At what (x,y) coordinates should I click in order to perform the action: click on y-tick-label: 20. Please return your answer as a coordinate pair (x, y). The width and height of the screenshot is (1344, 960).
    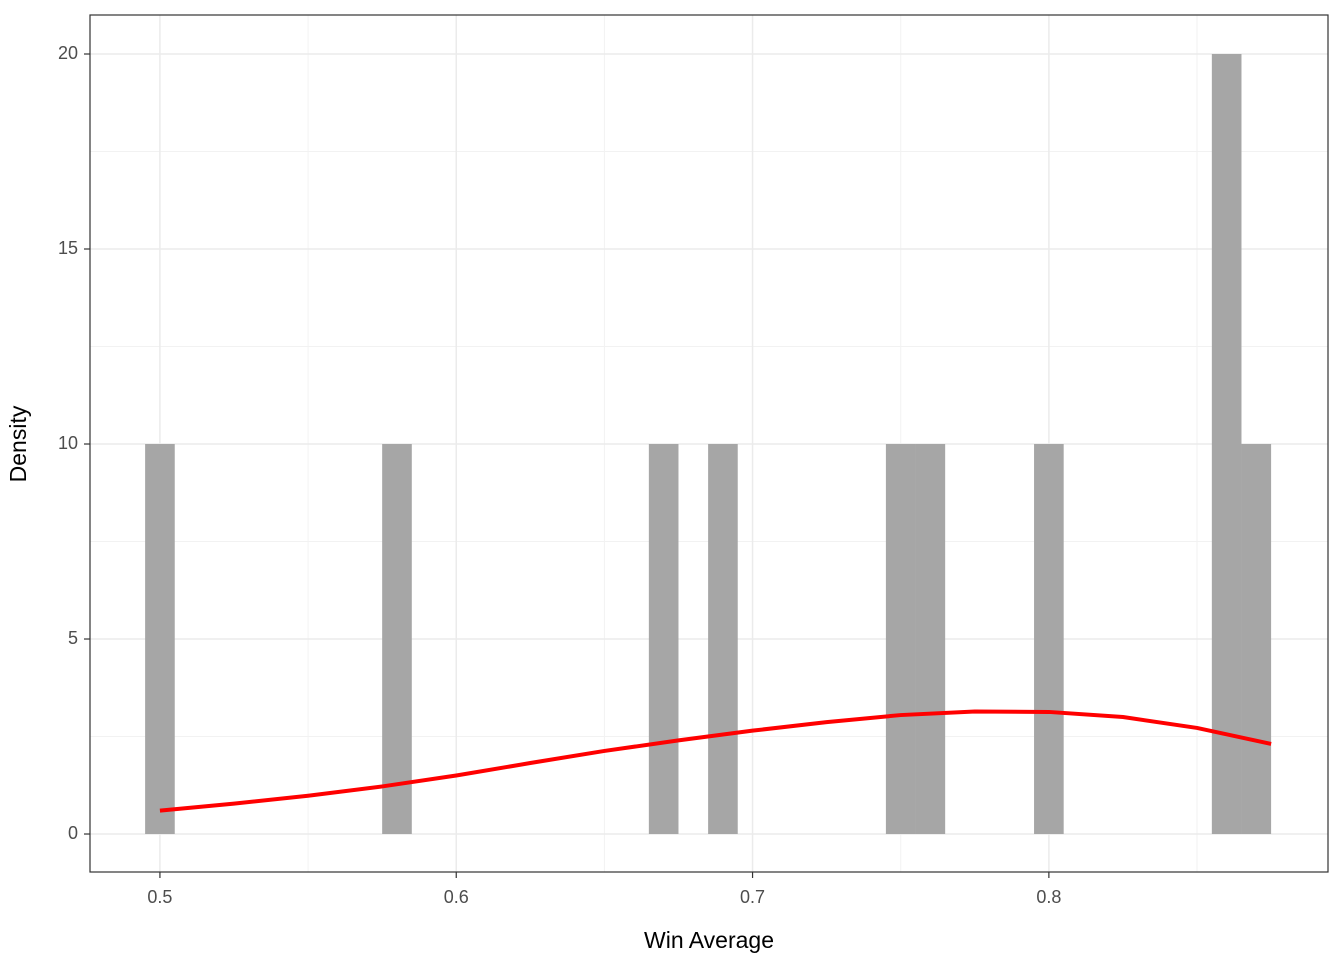
    Looking at the image, I should click on (68, 53).